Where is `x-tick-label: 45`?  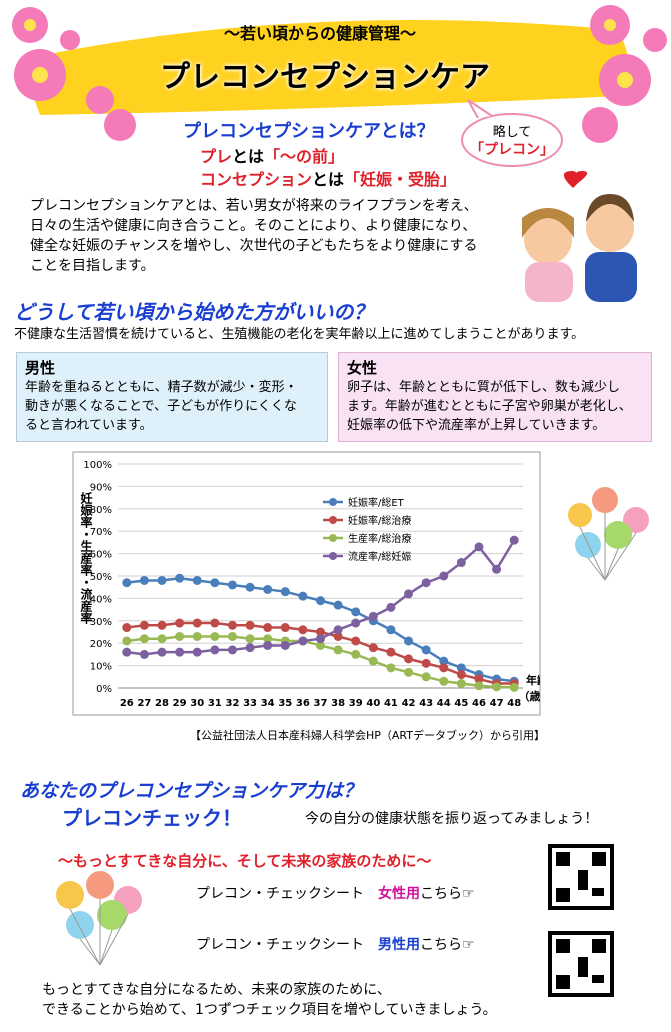
x-tick-label: 45 is located at coordinates (461, 703).